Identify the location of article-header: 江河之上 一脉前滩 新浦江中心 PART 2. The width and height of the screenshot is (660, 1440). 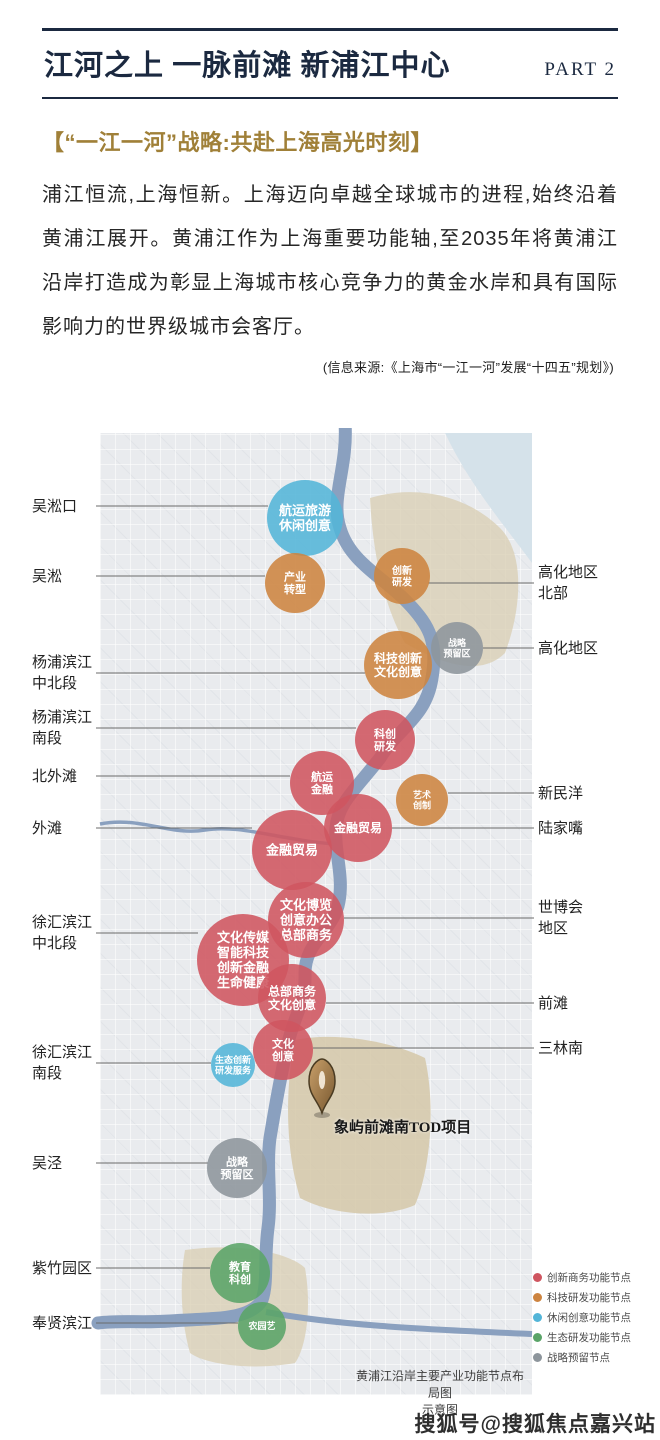
(330, 63).